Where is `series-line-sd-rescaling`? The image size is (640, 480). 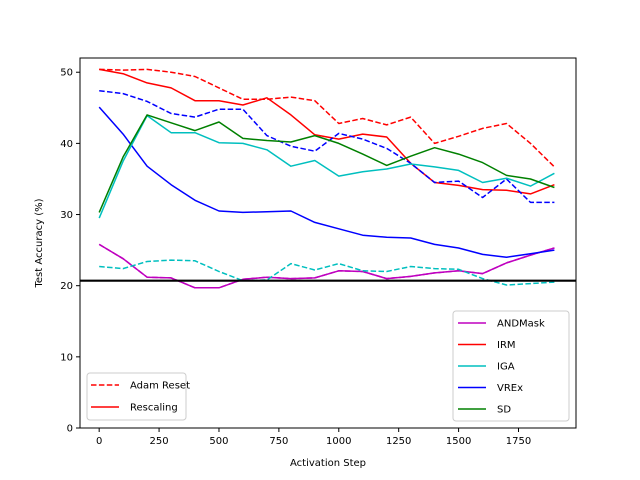 series-line-sd-rescaling is located at coordinates (326, 163).